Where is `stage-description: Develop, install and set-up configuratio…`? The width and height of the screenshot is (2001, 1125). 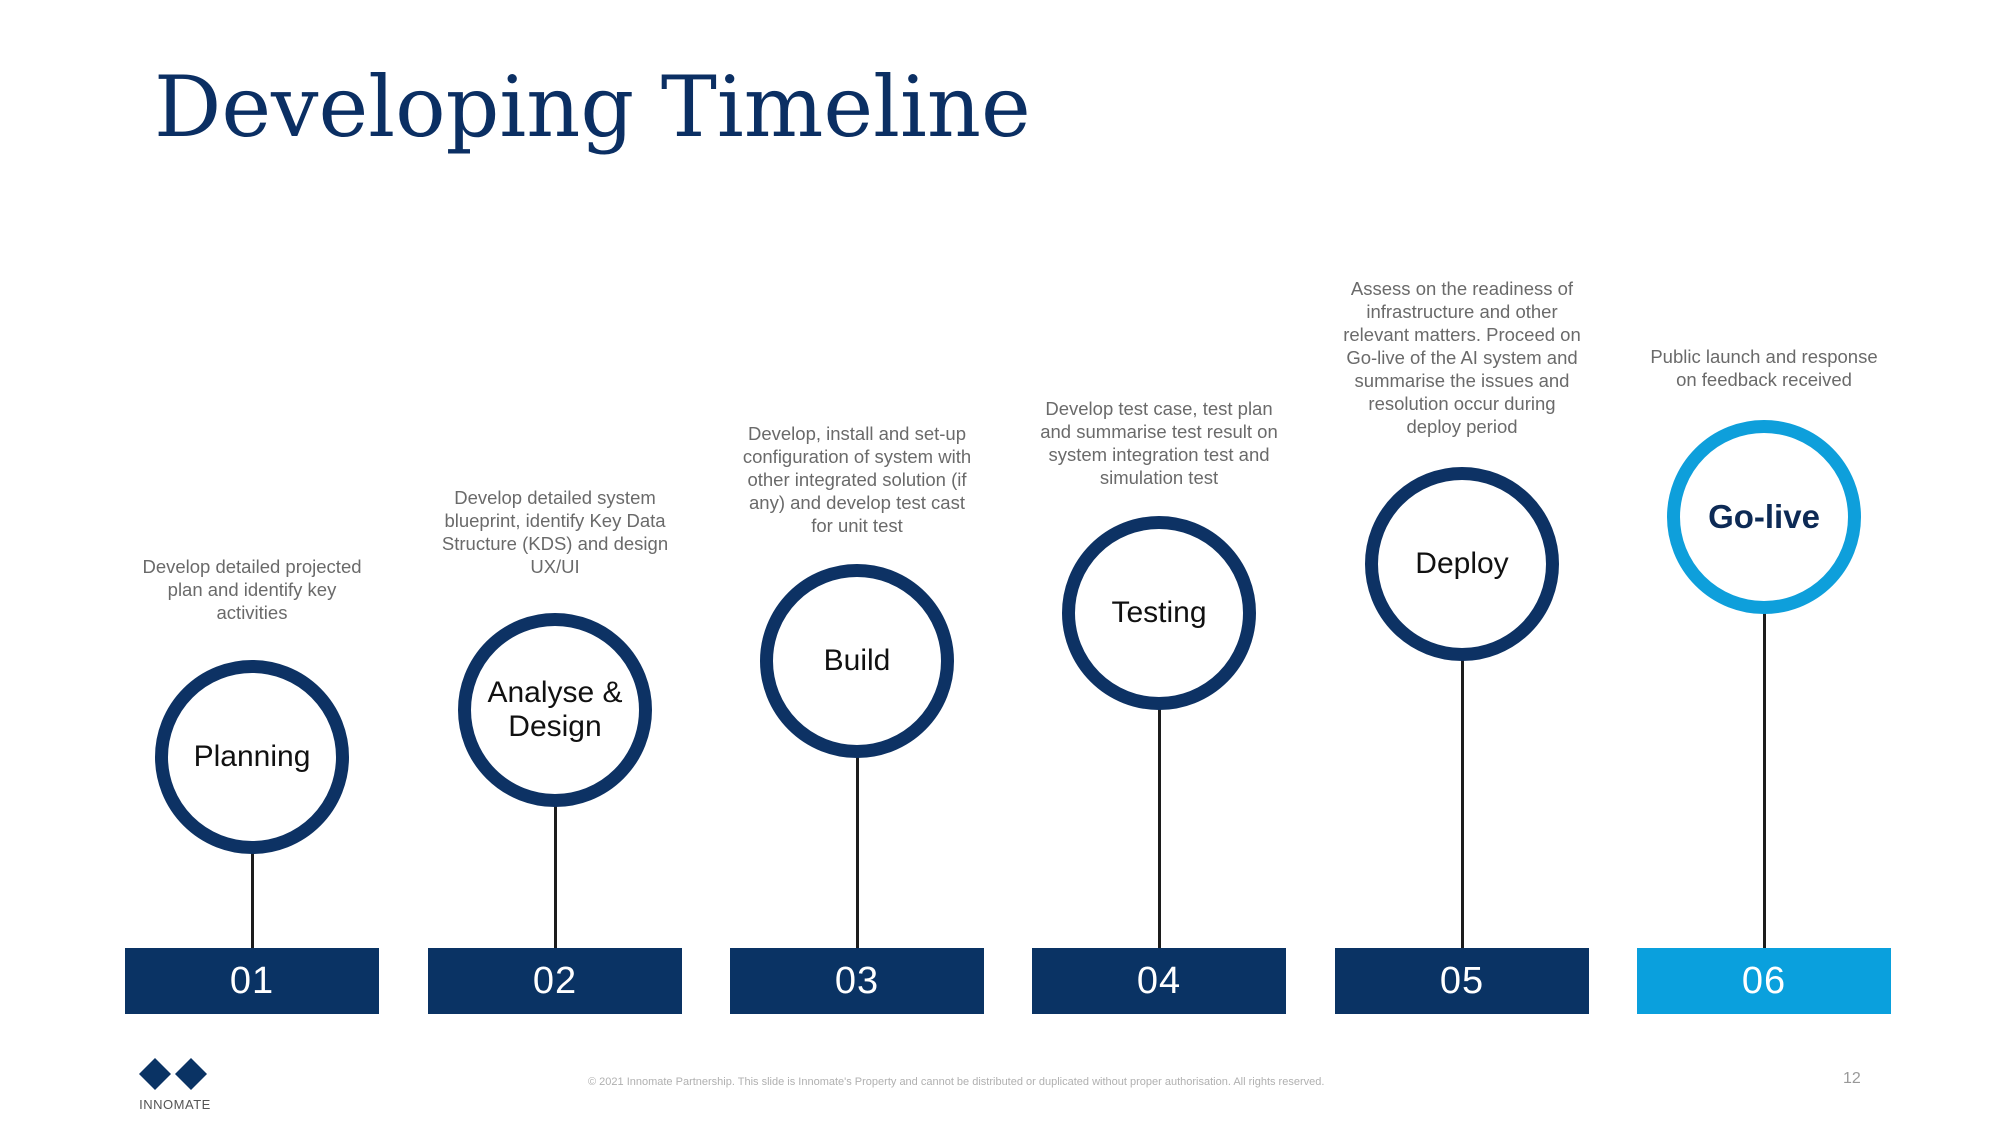 stage-description: Develop, install and set-up configuratio… is located at coordinates (857, 479).